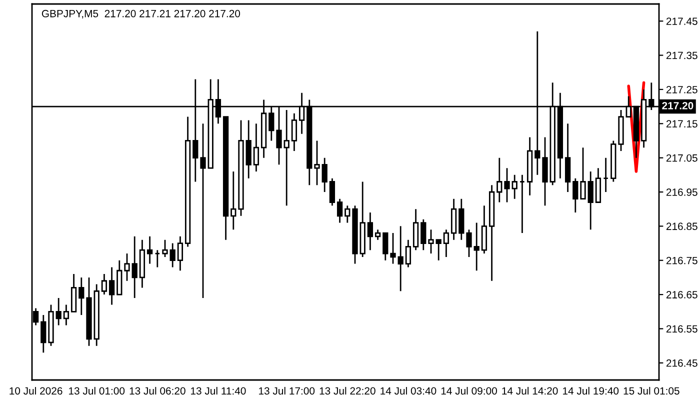  I want to click on x-tick-label: 13 Jul 11:40, so click(218, 390).